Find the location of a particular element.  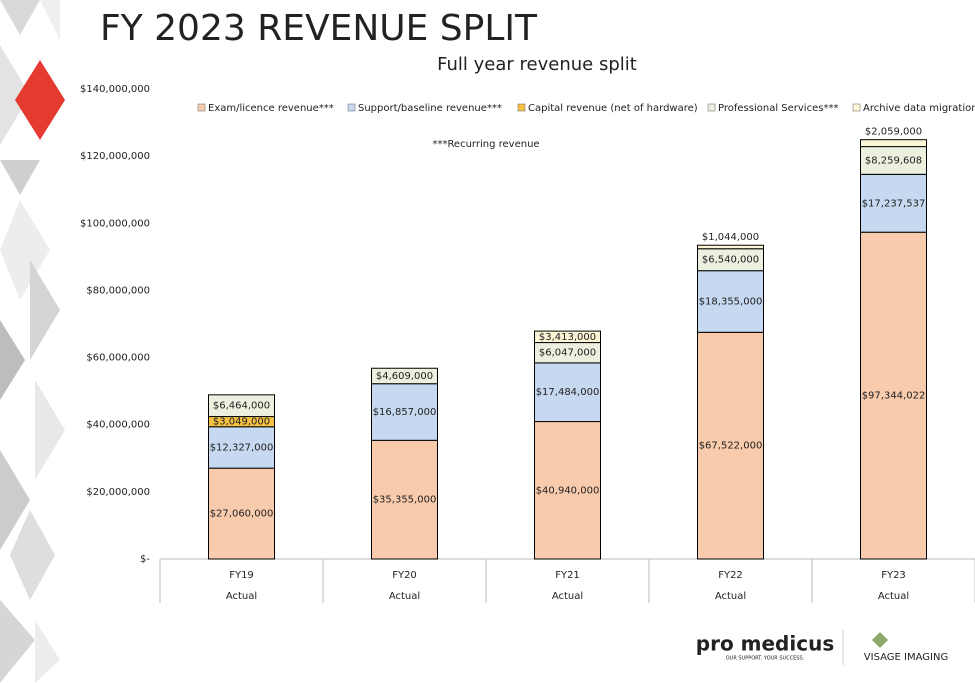

title: FY 2023 REVENUE SPLIT is located at coordinates (319, 28).